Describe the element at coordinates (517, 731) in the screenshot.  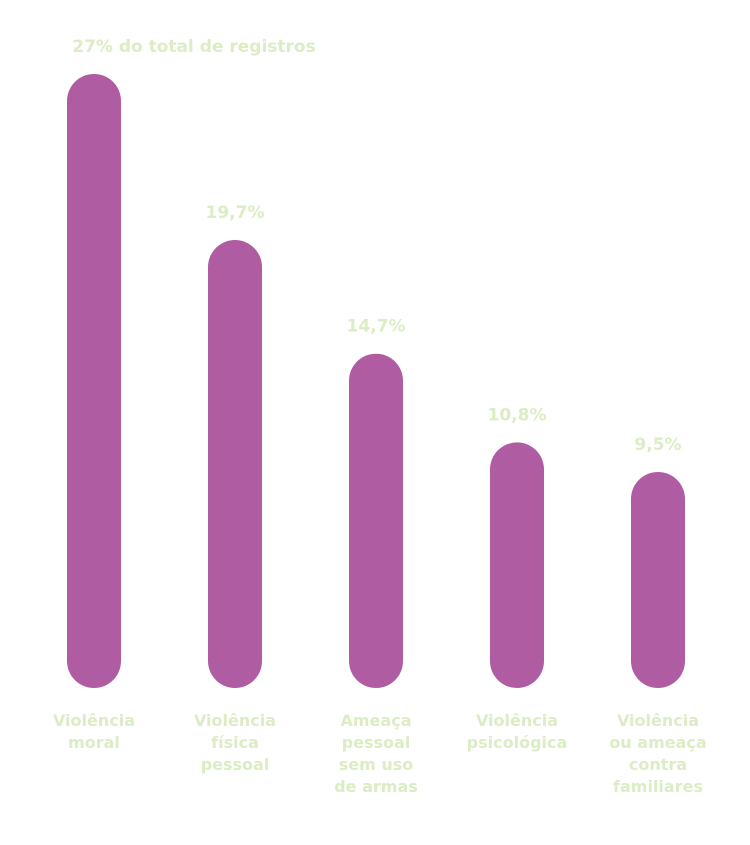
I see `category-label-4: Violência psicológica` at that location.